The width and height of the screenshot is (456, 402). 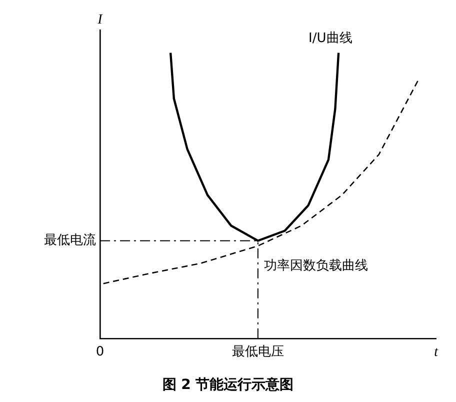 What do you see at coordinates (258, 352) in the screenshot?
I see `x-tick-label: 最低电压` at bounding box center [258, 352].